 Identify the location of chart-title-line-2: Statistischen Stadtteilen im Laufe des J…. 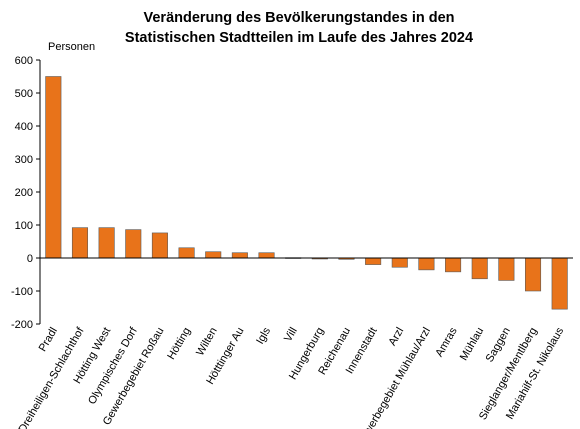
(299, 38).